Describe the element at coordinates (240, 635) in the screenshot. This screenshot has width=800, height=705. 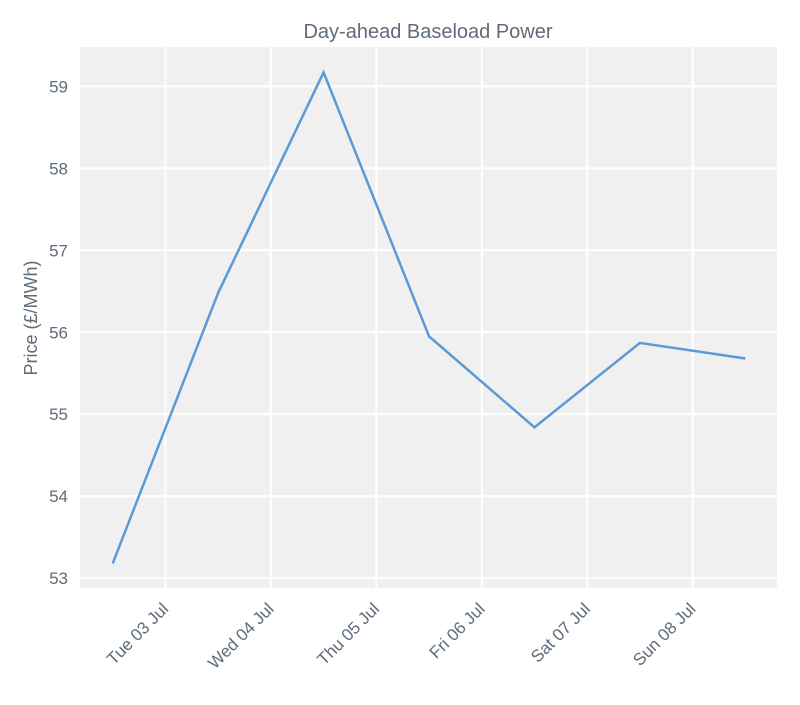
I see `x-tick-label: Wed 04 Jul` at that location.